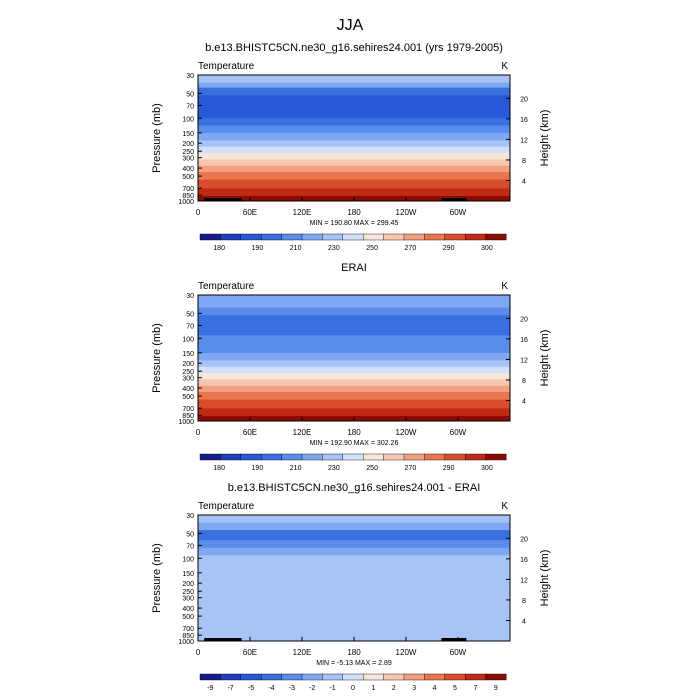 The width and height of the screenshot is (700, 700). I want to click on colorbar-label: -2, so click(312, 688).